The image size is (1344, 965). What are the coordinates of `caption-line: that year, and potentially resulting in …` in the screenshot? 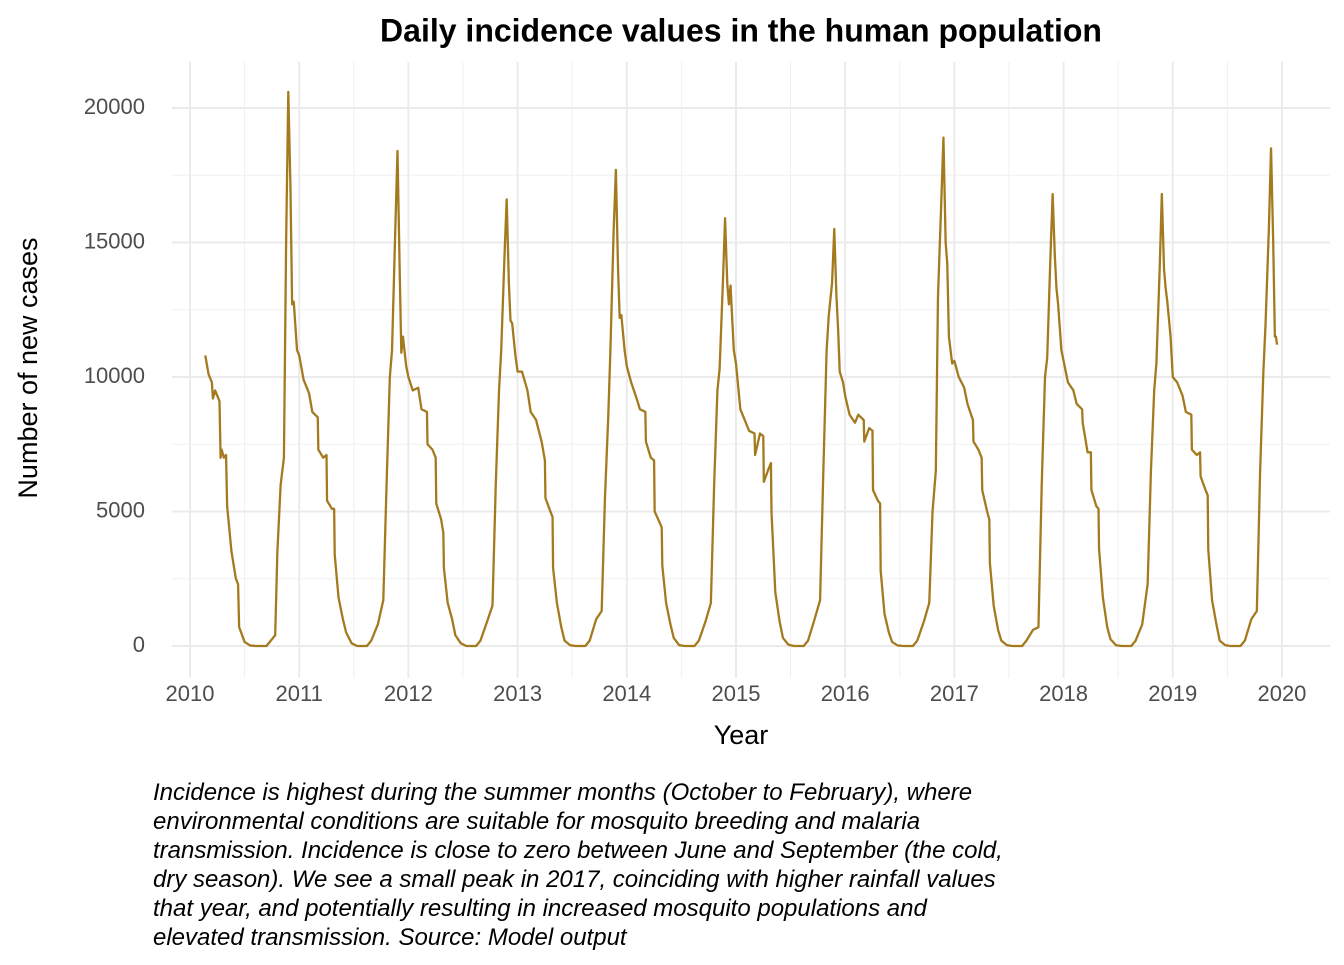 It's located at (540, 908).